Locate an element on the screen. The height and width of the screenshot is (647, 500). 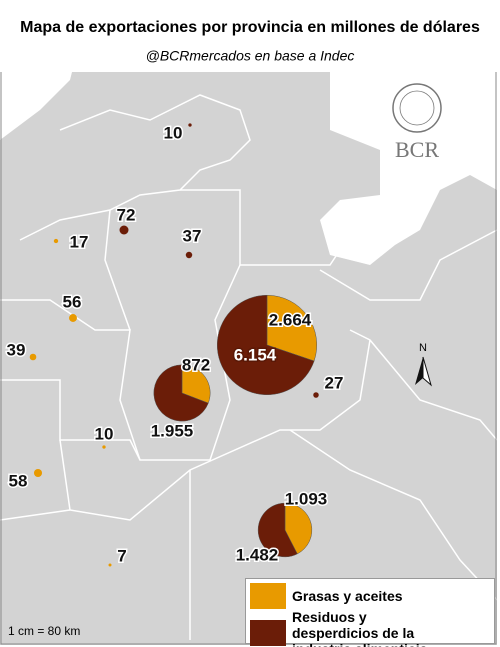
pie-label: 1.093 is located at coordinates (306, 498).